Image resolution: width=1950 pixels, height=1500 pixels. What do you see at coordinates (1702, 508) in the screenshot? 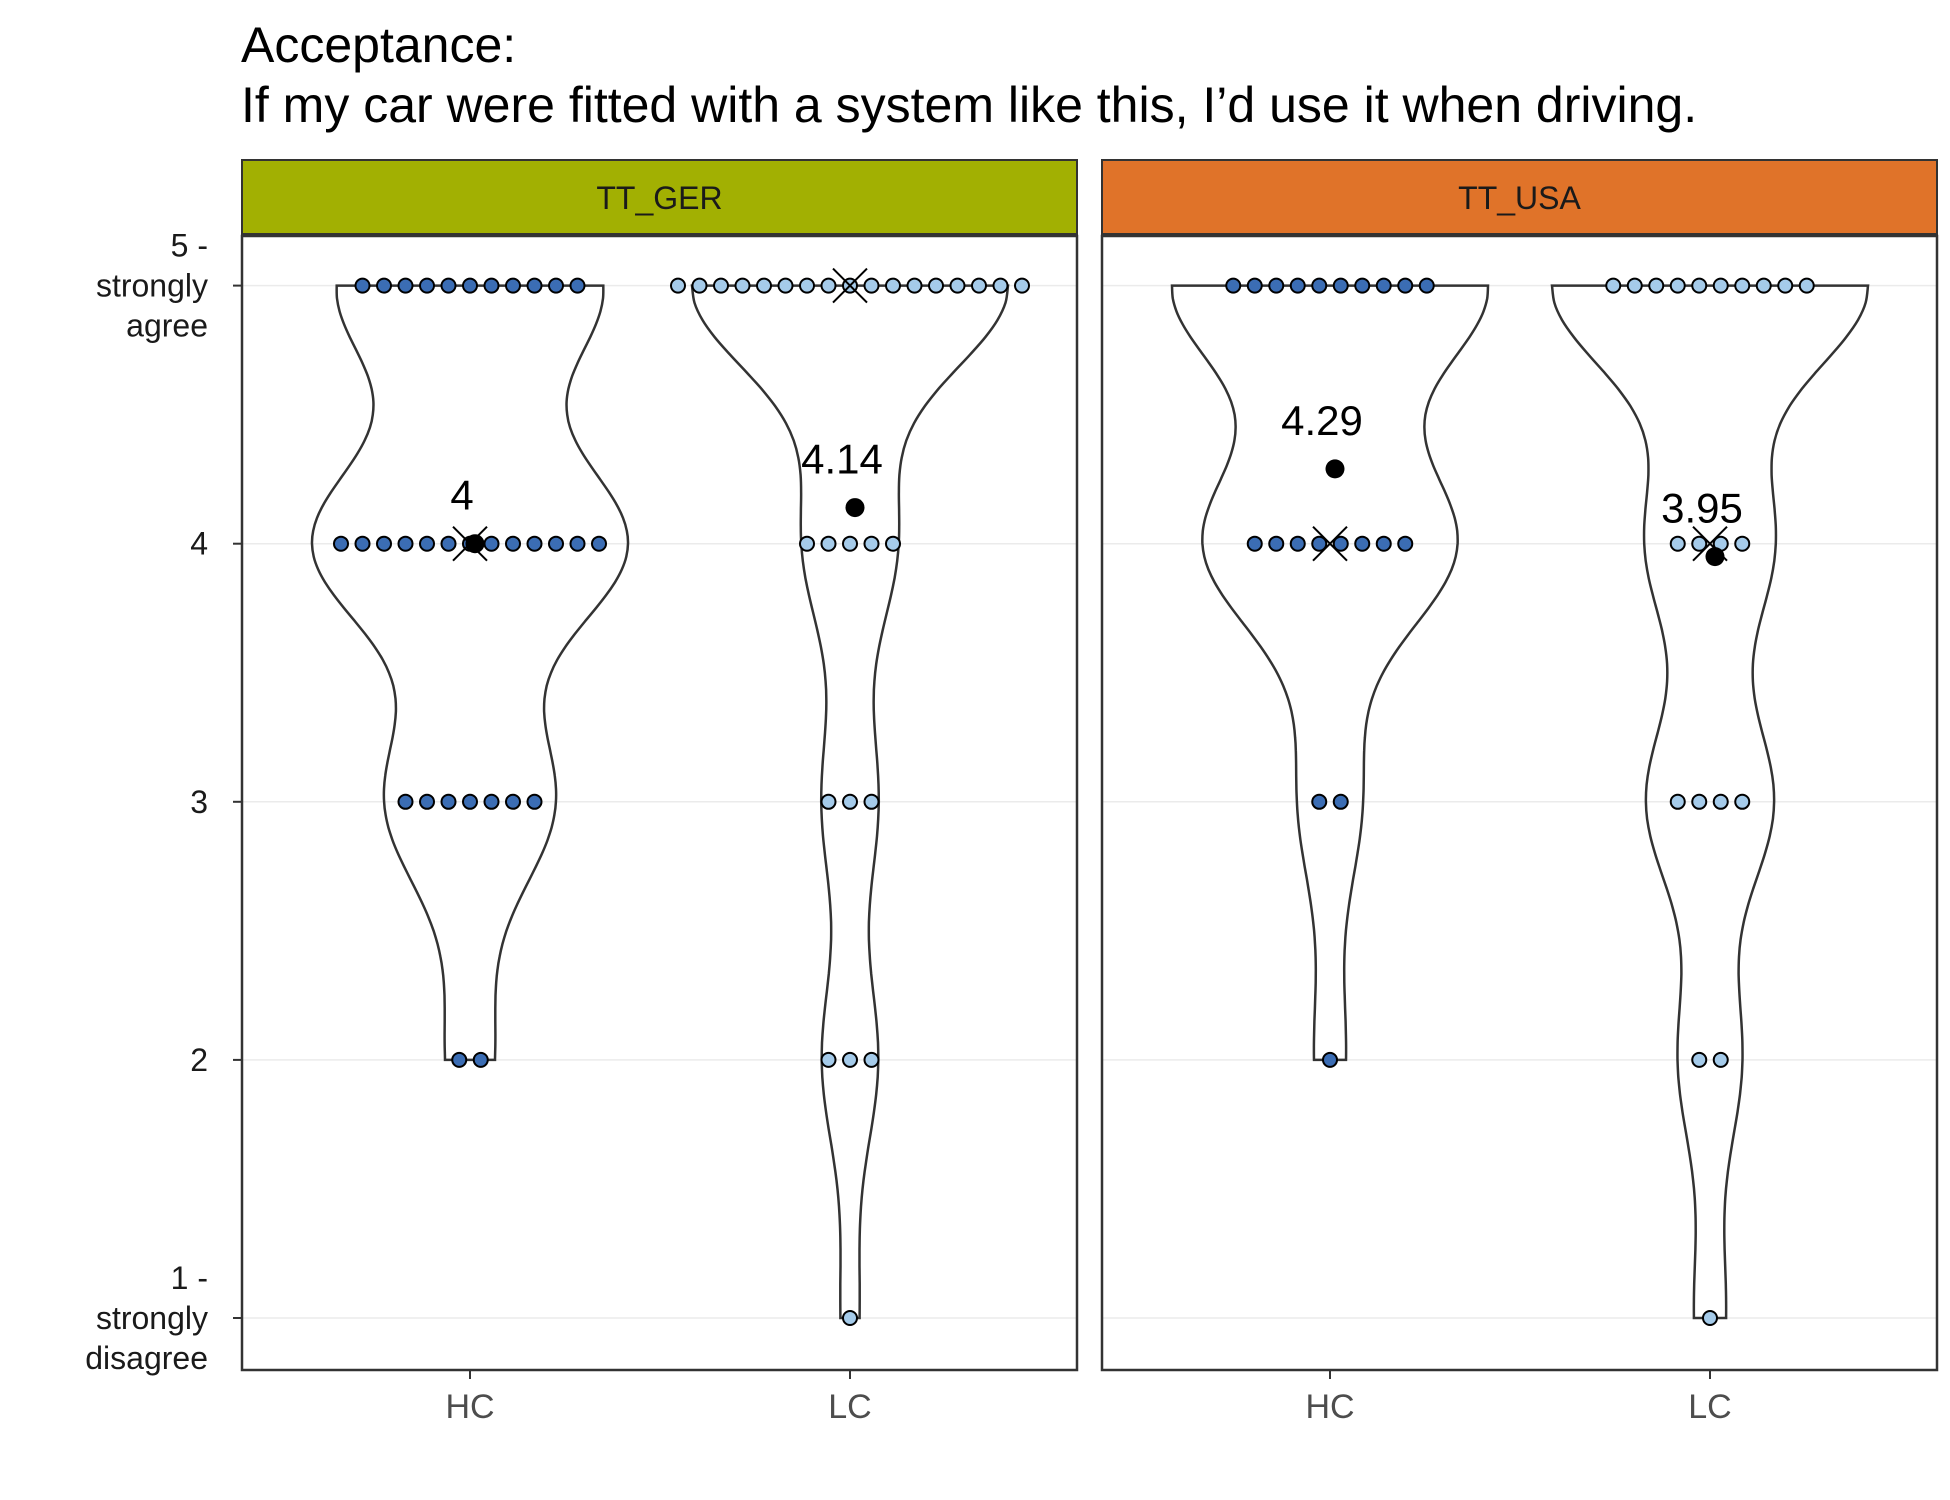
I see `mean-label: 3.95` at bounding box center [1702, 508].